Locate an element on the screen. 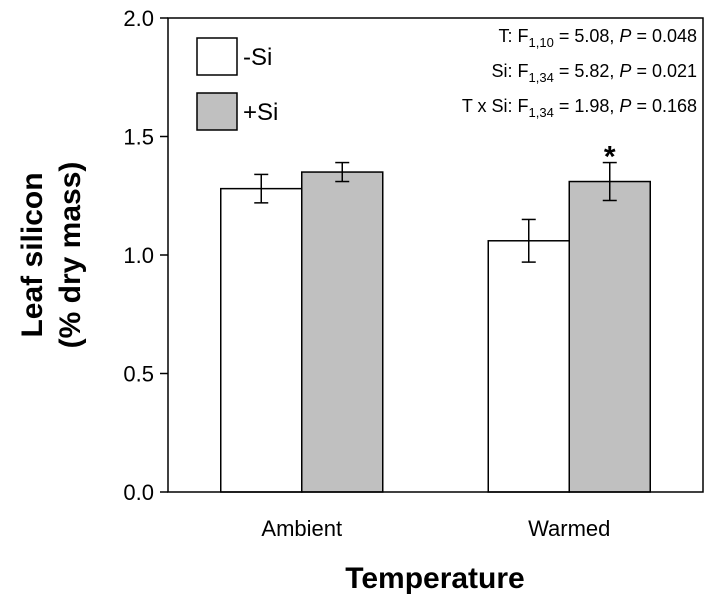 This screenshot has width=707, height=599. annotation-part: T: F is located at coordinates (514, 36).